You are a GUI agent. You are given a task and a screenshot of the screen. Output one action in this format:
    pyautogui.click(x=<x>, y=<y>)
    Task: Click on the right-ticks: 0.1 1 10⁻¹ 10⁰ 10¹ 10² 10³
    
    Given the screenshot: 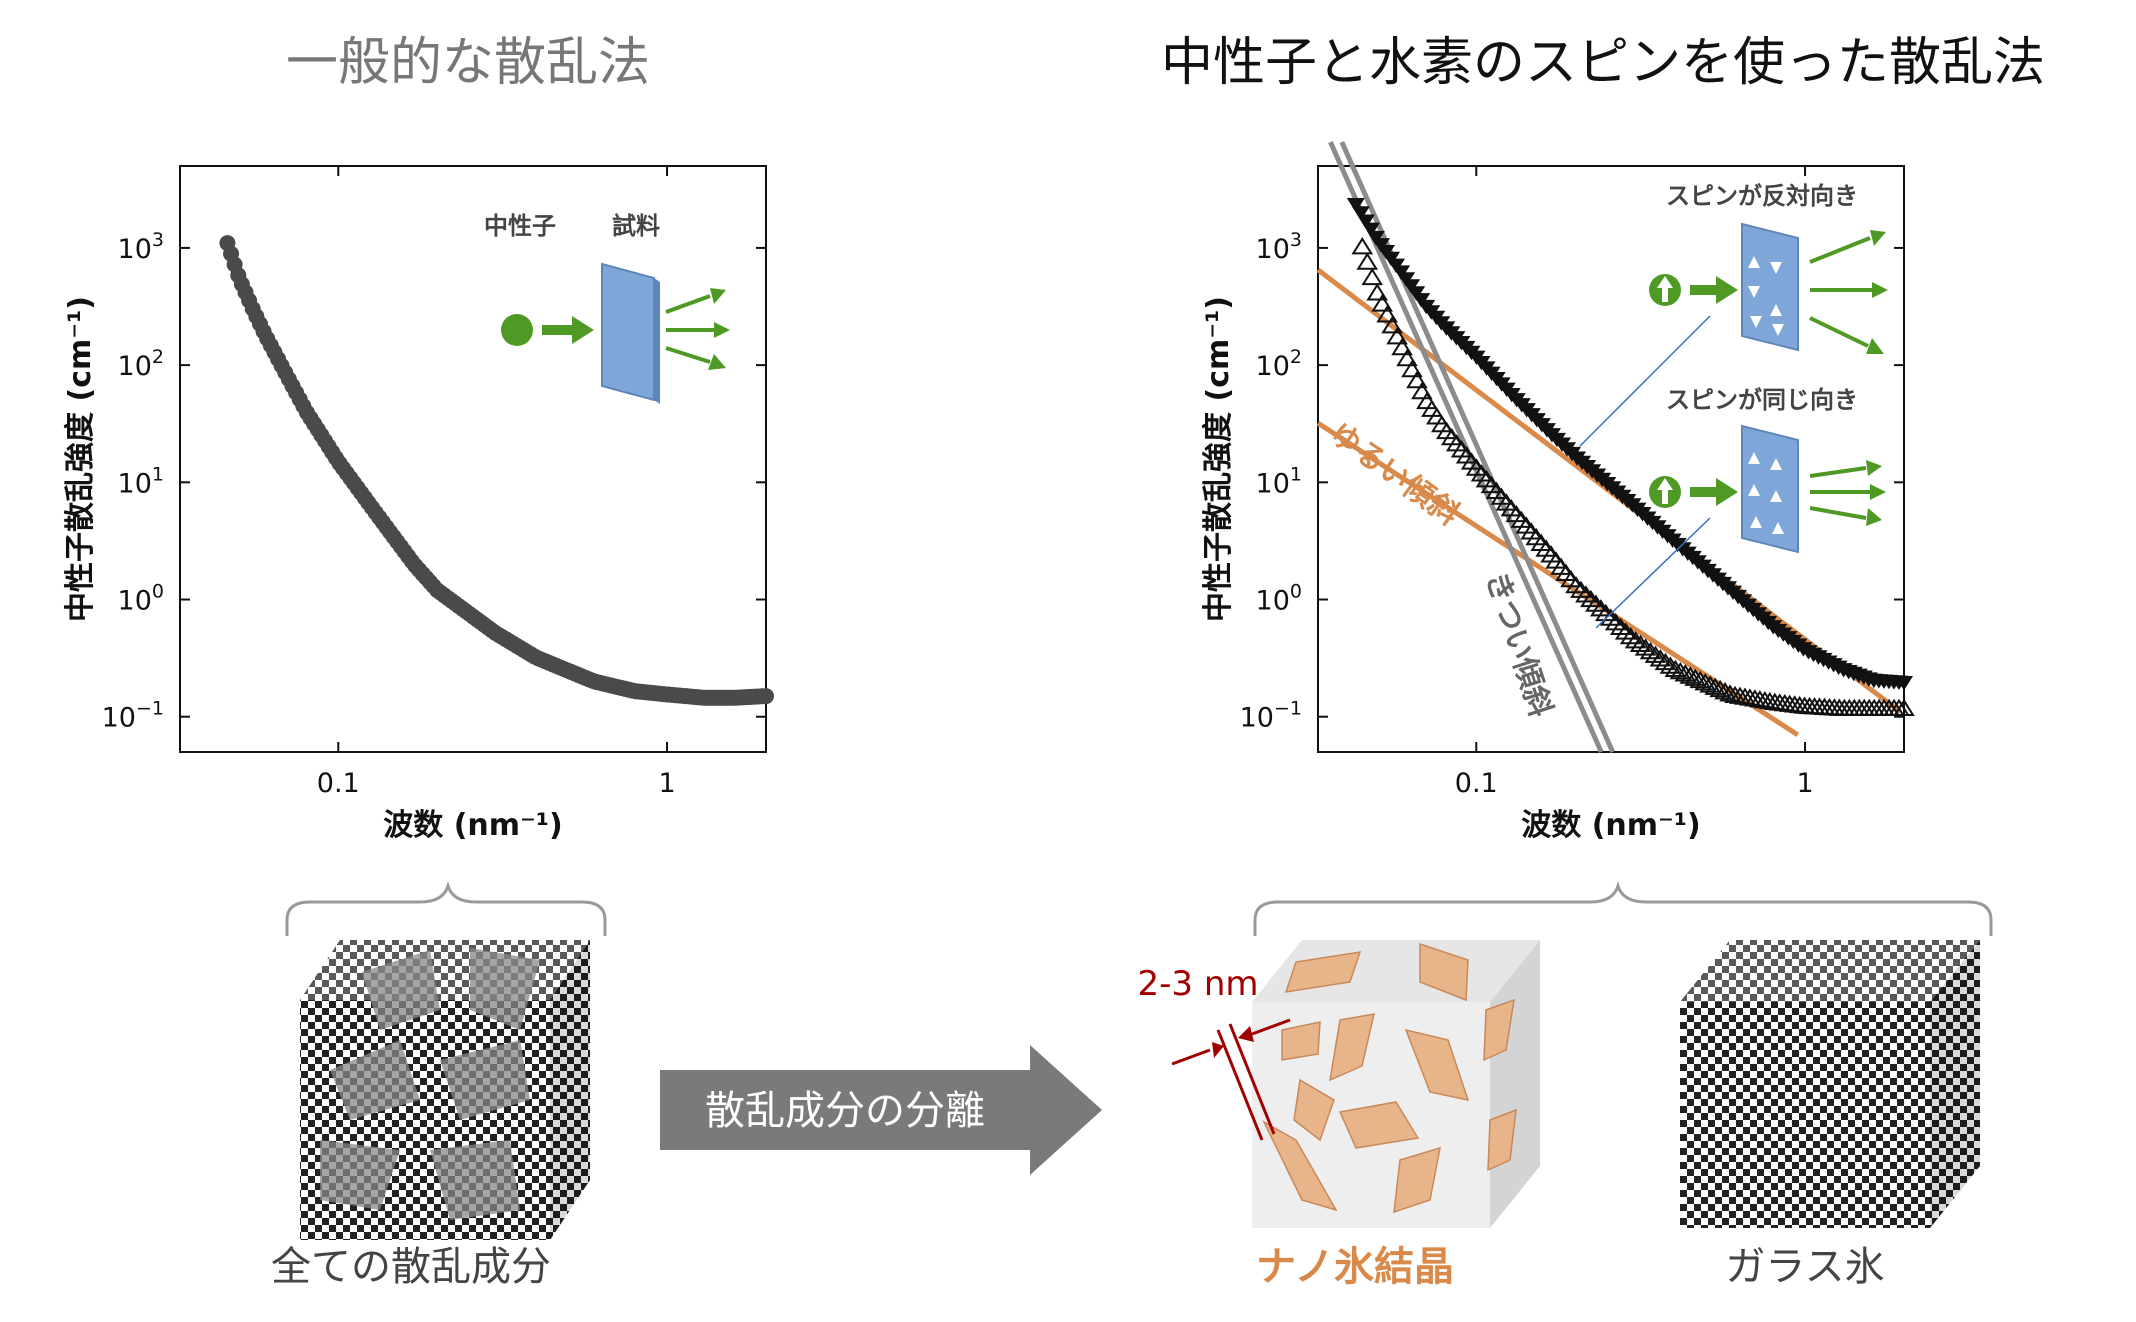 What is the action you would take?
    pyautogui.click(x=1572, y=482)
    